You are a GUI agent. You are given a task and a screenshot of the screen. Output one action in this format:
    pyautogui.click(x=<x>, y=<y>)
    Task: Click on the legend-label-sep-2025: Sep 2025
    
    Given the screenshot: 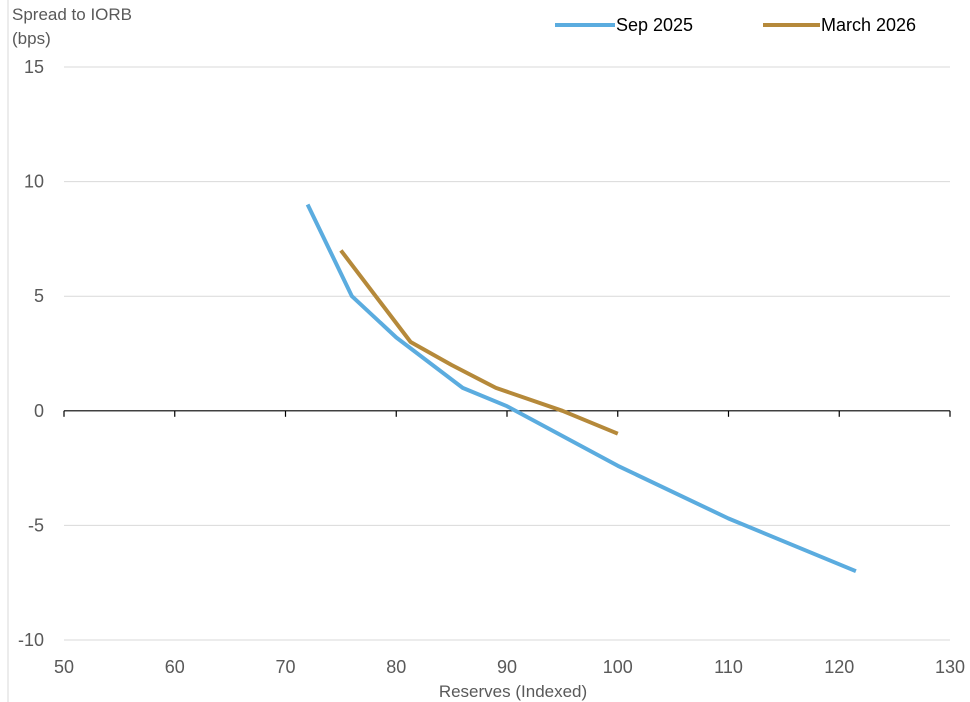 What is the action you would take?
    pyautogui.click(x=654, y=25)
    